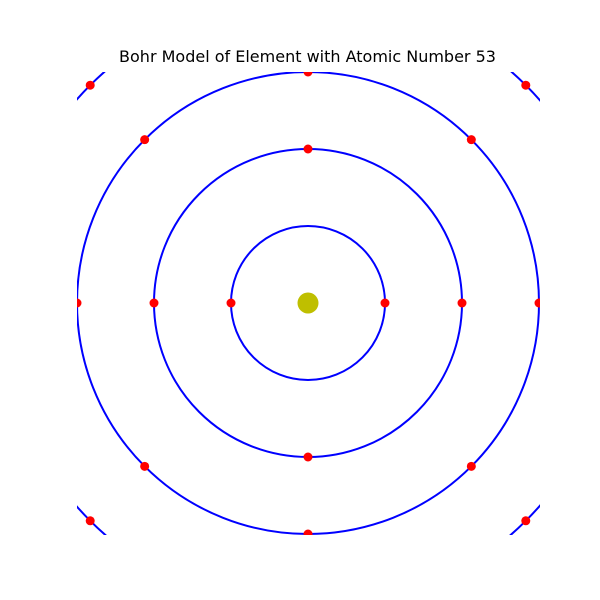 The width and height of the screenshot is (600, 600). What do you see at coordinates (308, 303) in the screenshot?
I see `nucleus` at bounding box center [308, 303].